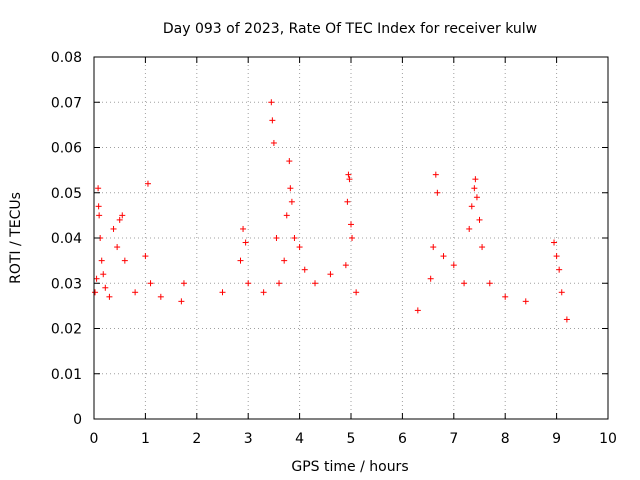 The image size is (640, 480). What do you see at coordinates (16, 238) in the screenshot?
I see `y-axis-label: ROTI / TECUs` at bounding box center [16, 238].